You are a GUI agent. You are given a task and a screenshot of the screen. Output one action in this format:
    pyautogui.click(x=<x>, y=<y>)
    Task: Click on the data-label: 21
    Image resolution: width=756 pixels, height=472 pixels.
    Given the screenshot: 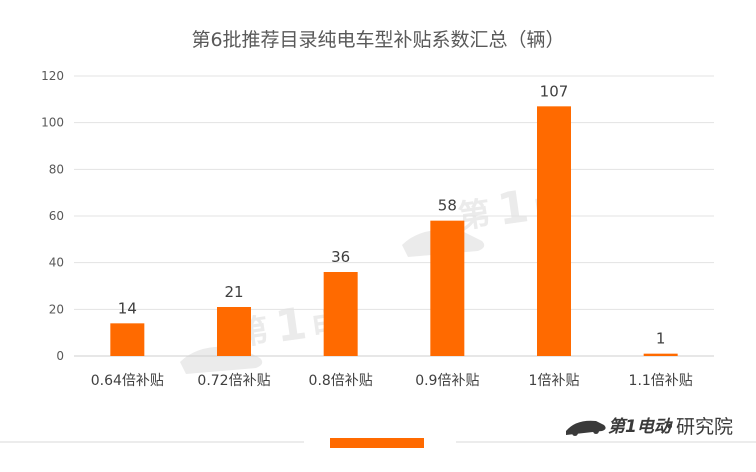 What is the action you would take?
    pyautogui.click(x=233, y=292)
    